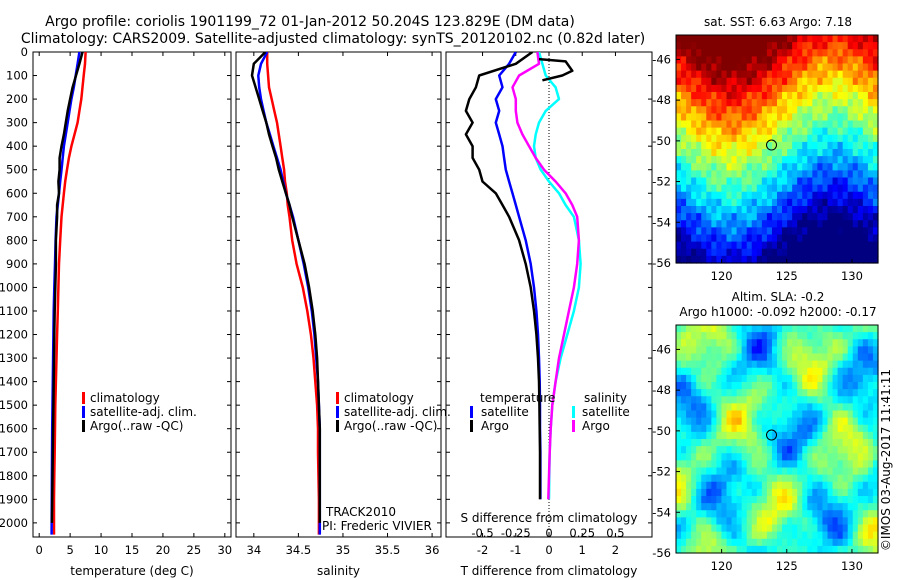 The image size is (900, 580). Describe the element at coordinates (777, 149) in the screenshot. I see `map-field` at that location.